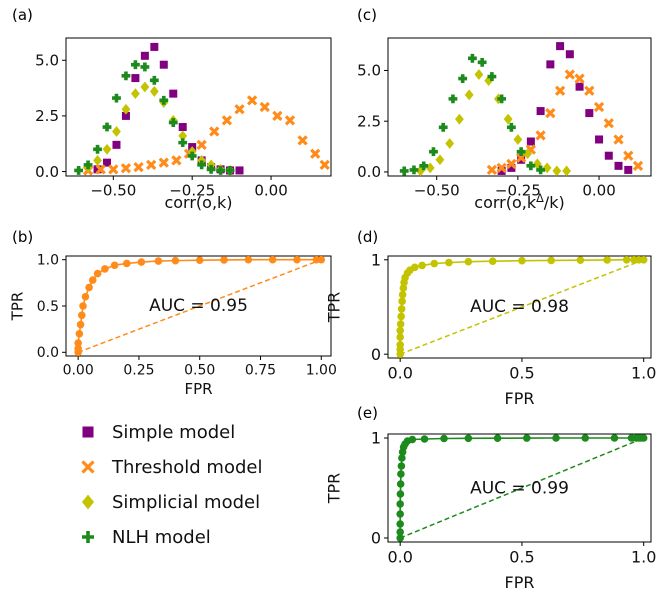 The image size is (657, 592). What do you see at coordinates (168, 108) in the screenshot?
I see `series-simple-model` at bounding box center [168, 108].